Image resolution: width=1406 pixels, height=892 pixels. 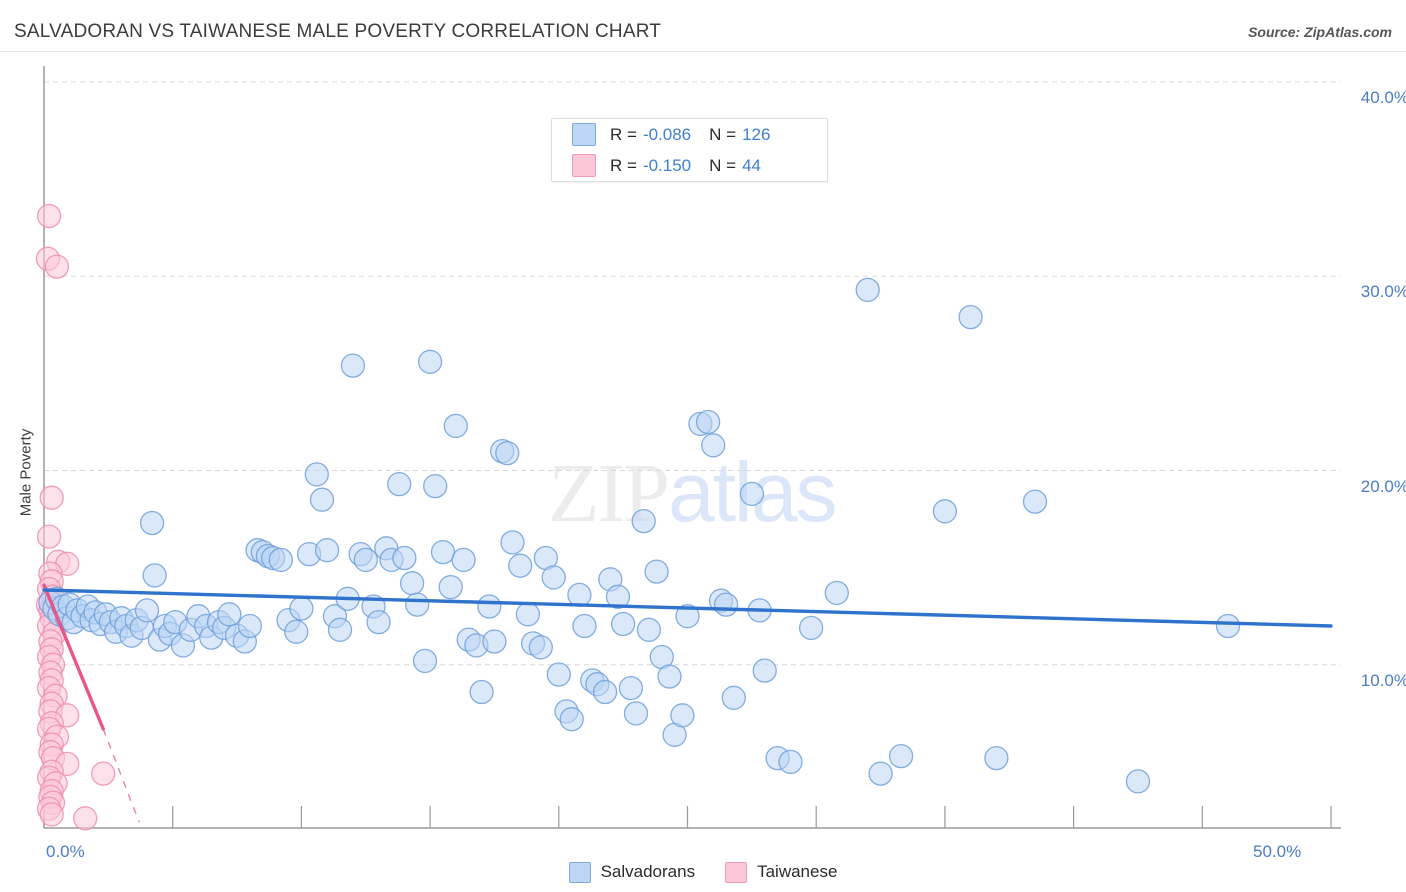 I want to click on stat-r-value-salvadorans: -0.086, so click(x=667, y=134).